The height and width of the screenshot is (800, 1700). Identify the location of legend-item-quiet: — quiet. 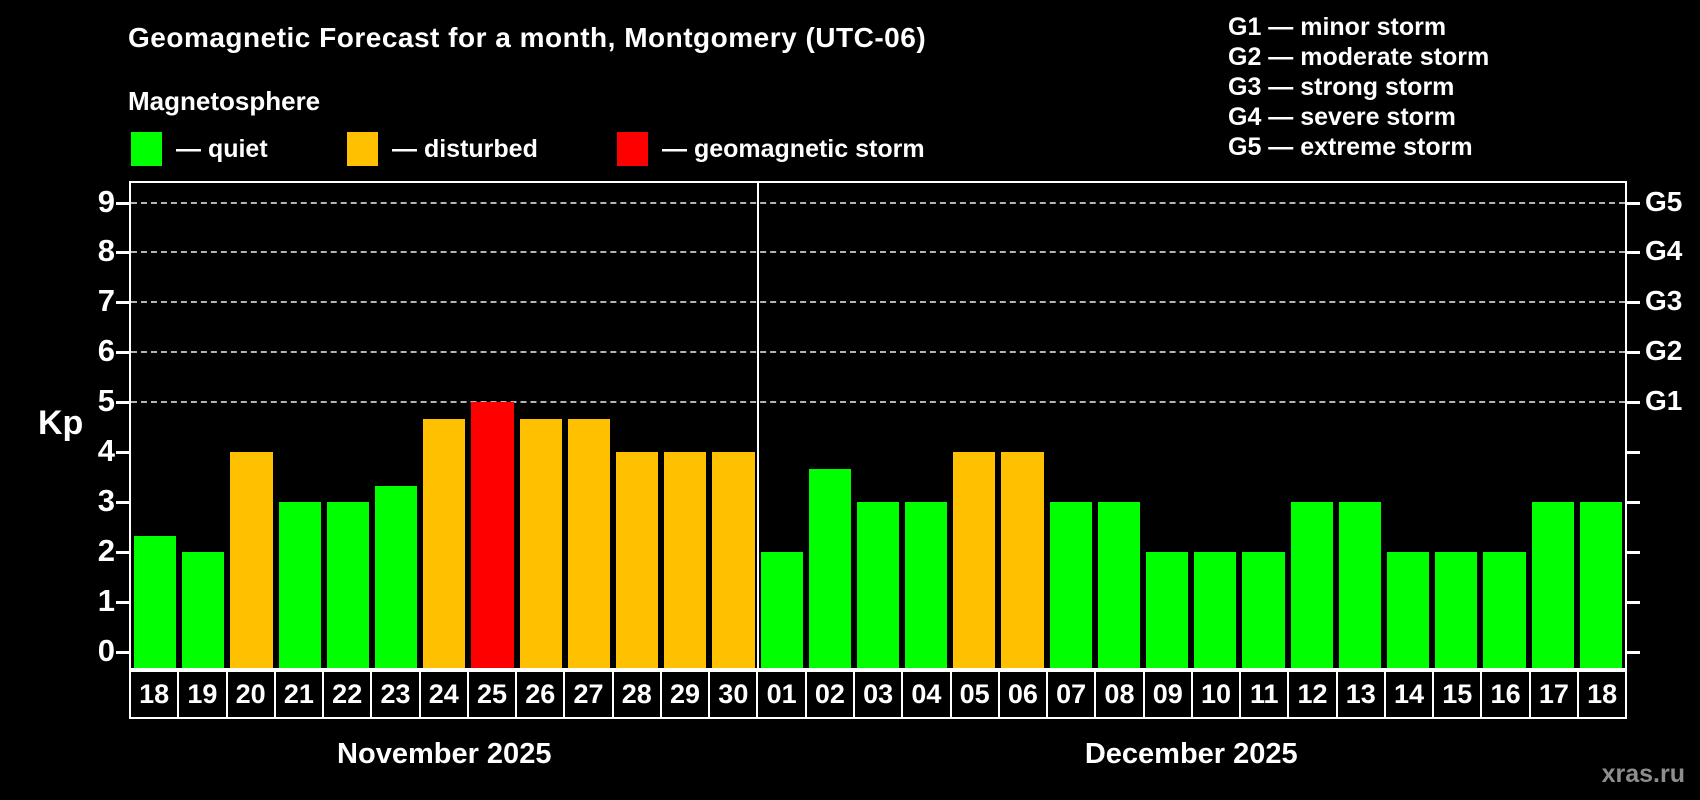
(199, 149).